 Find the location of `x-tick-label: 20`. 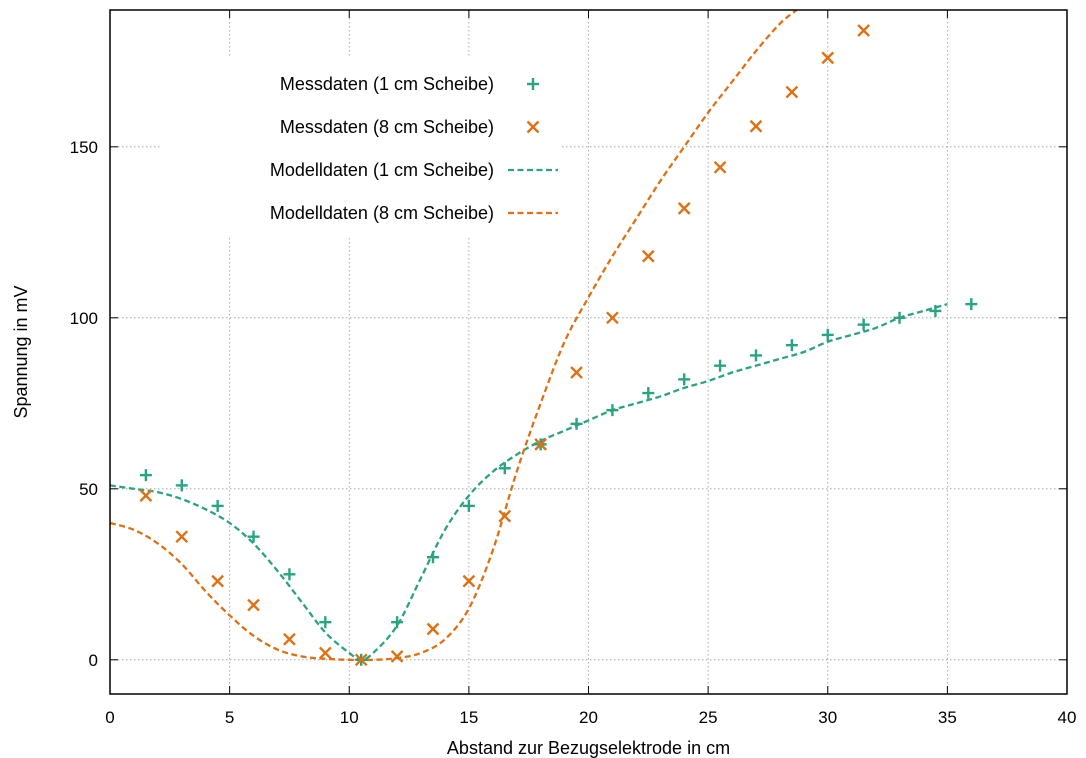

x-tick-label: 20 is located at coordinates (588, 717).